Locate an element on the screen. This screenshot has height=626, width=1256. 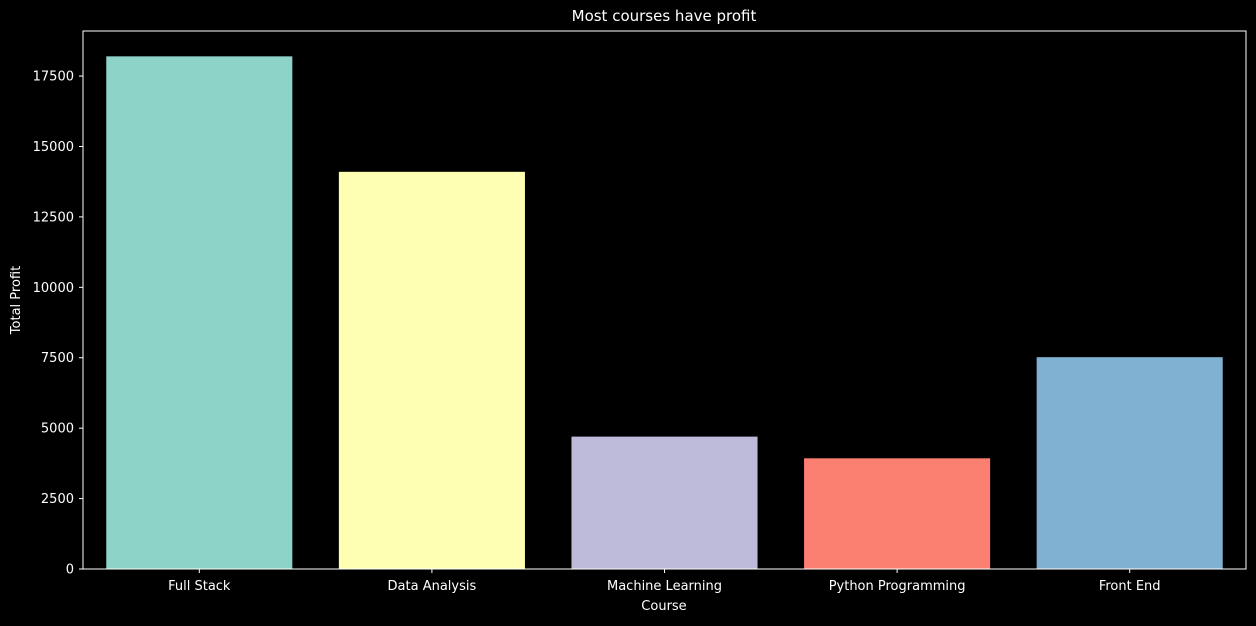
bar-machine-learning is located at coordinates (664, 502).